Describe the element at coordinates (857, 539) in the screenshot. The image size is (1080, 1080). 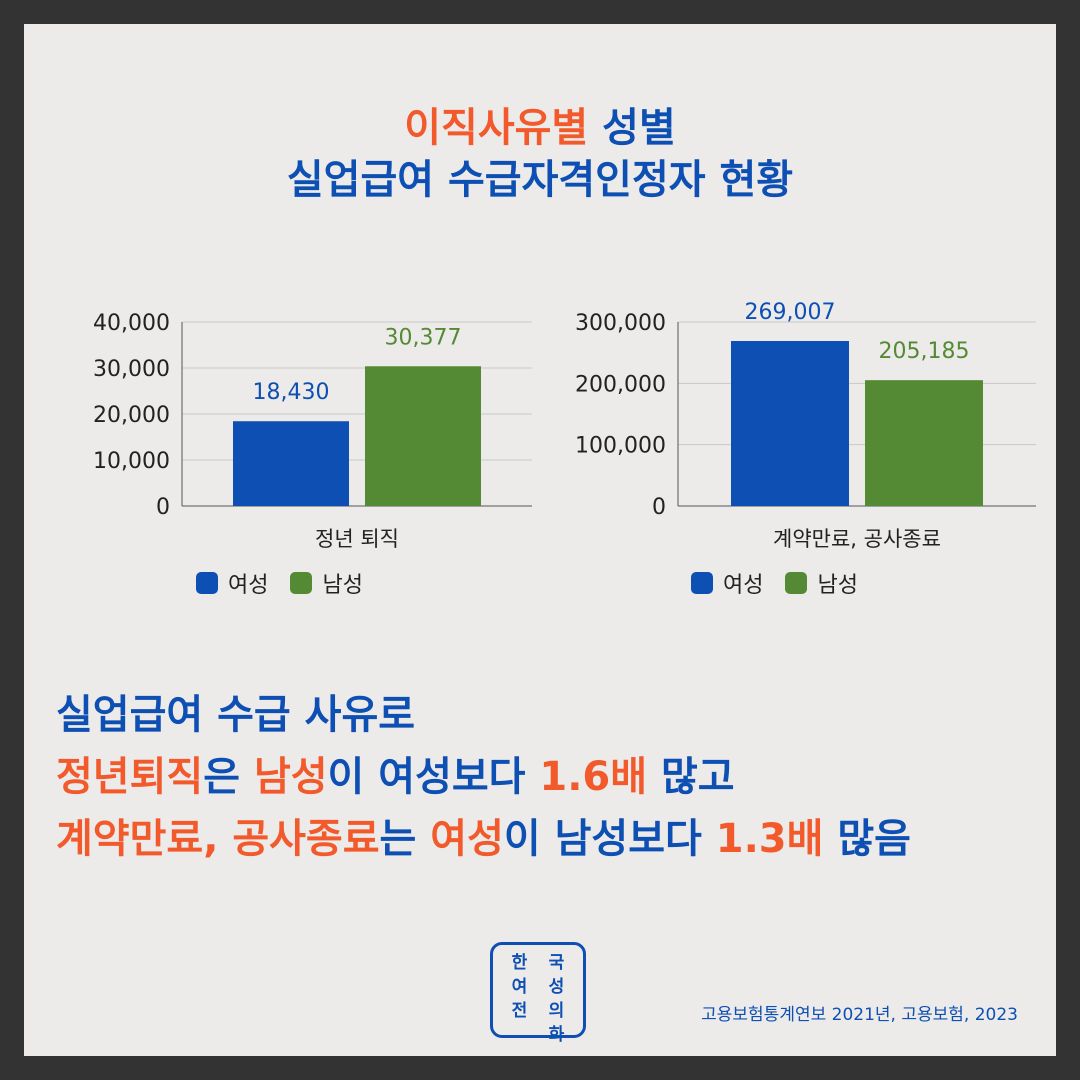
I see `x-category-label: 계약만료, 공사종료` at that location.